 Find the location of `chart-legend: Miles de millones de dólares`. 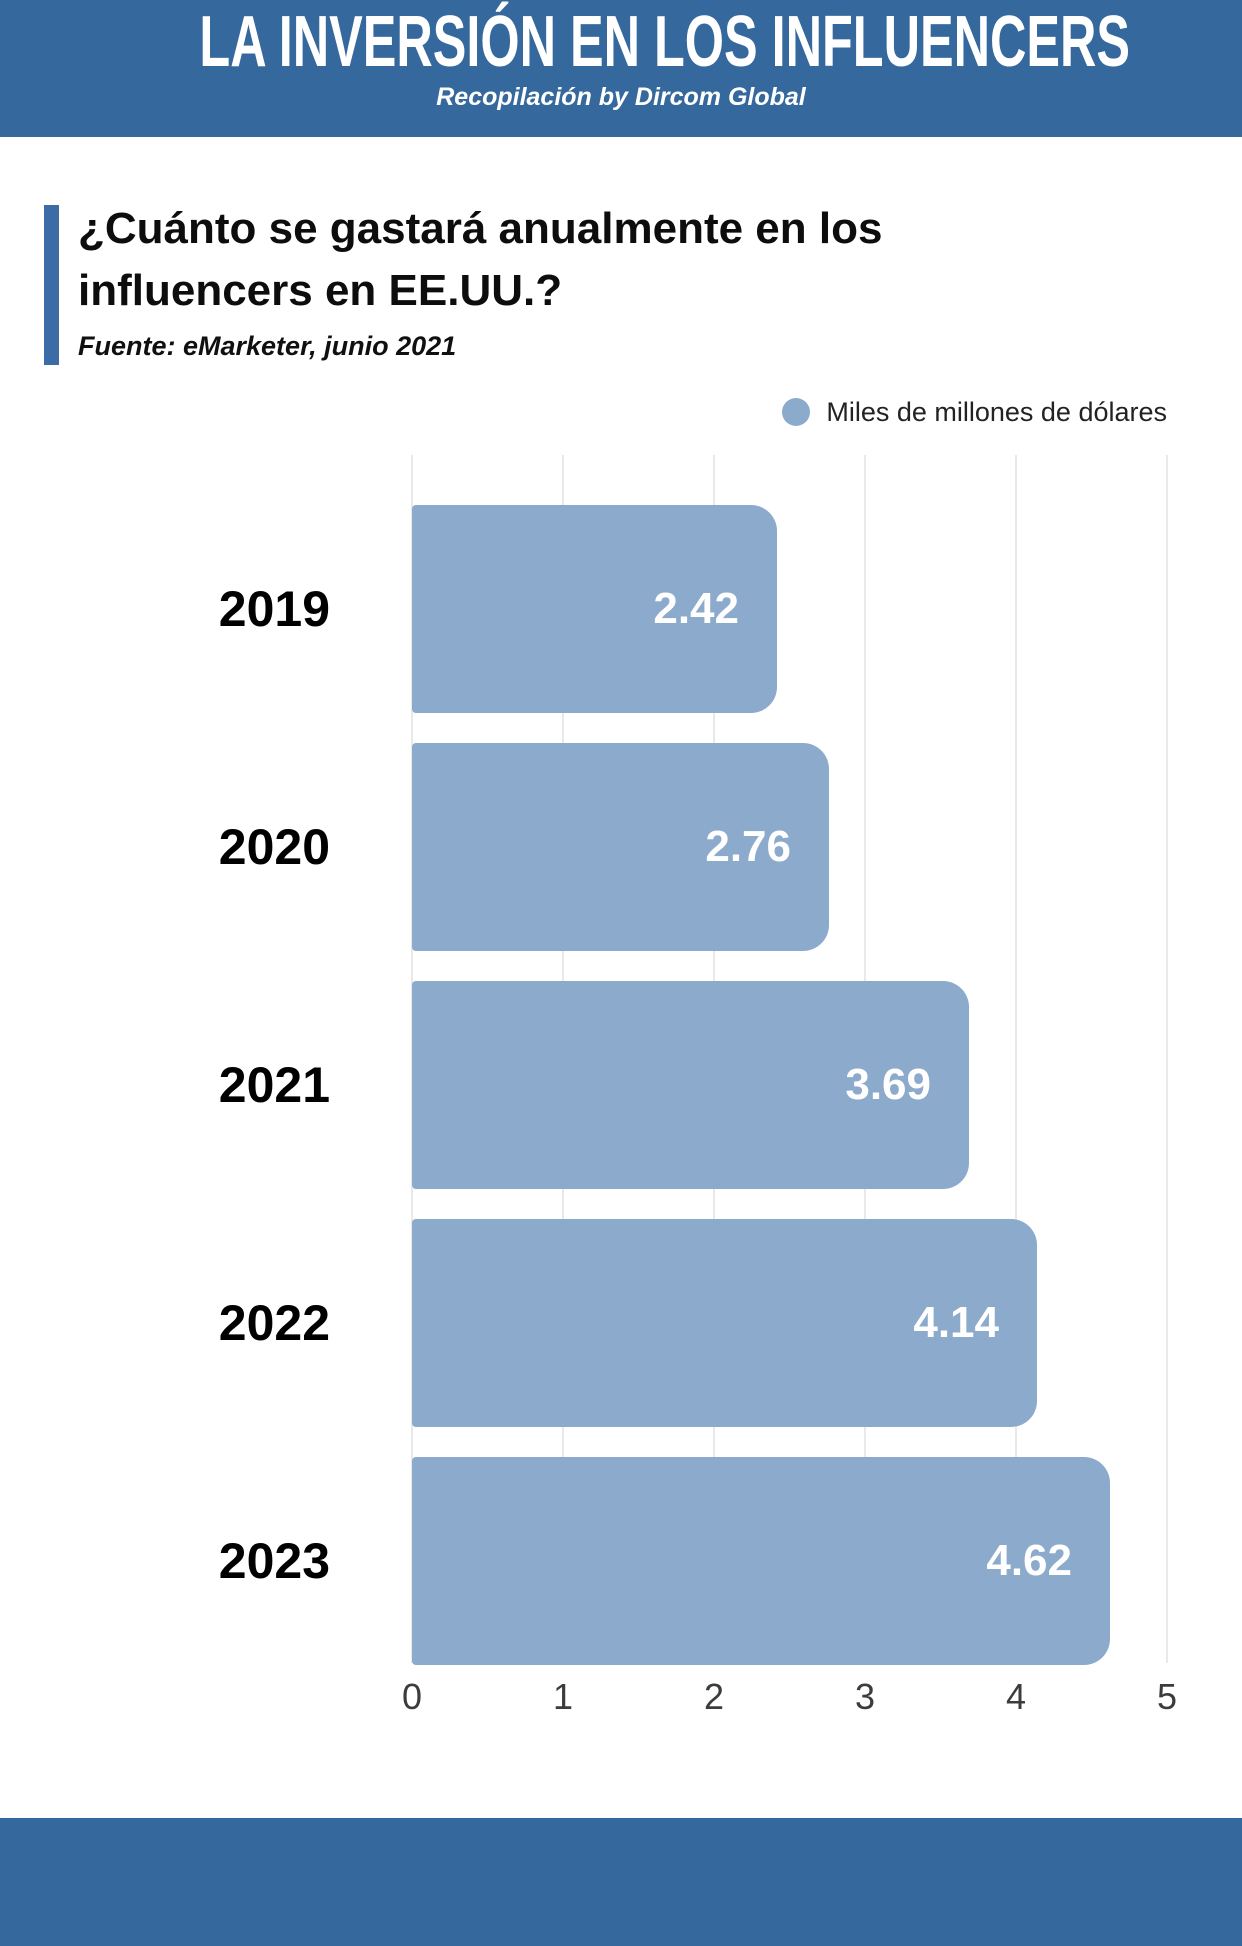

chart-legend: Miles de millones de dólares is located at coordinates (974, 412).